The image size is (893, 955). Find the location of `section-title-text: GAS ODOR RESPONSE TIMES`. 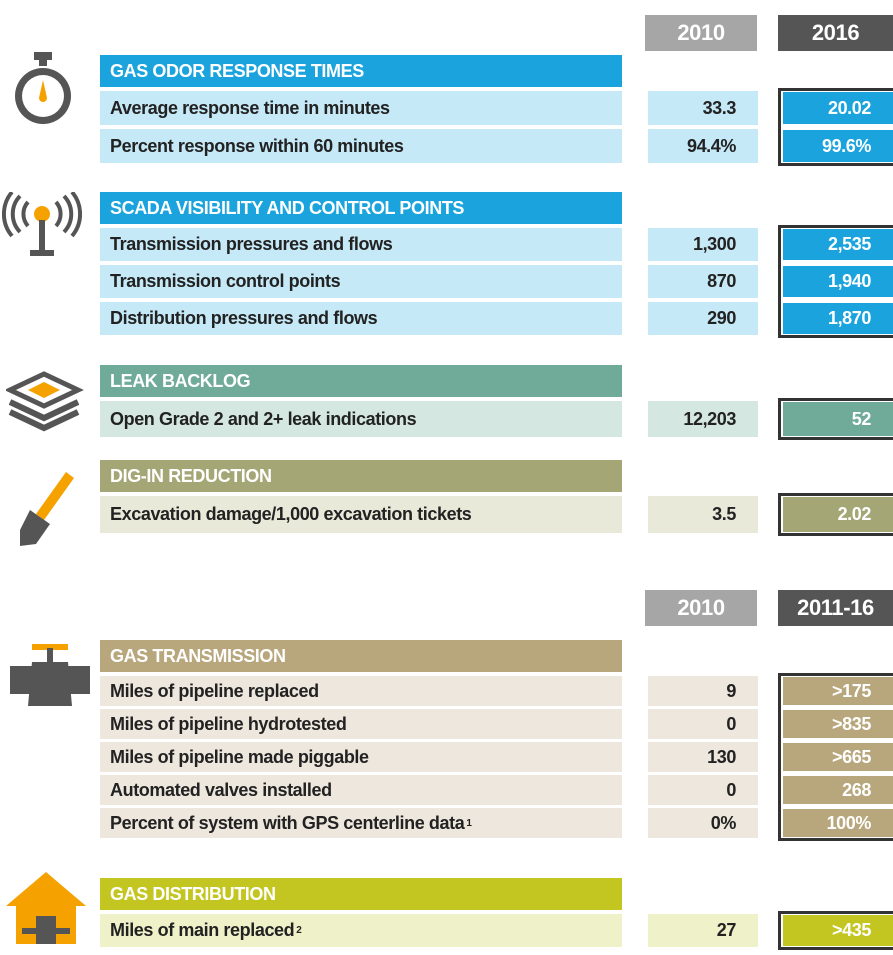

section-title-text: GAS ODOR RESPONSE TIMES is located at coordinates (237, 70).